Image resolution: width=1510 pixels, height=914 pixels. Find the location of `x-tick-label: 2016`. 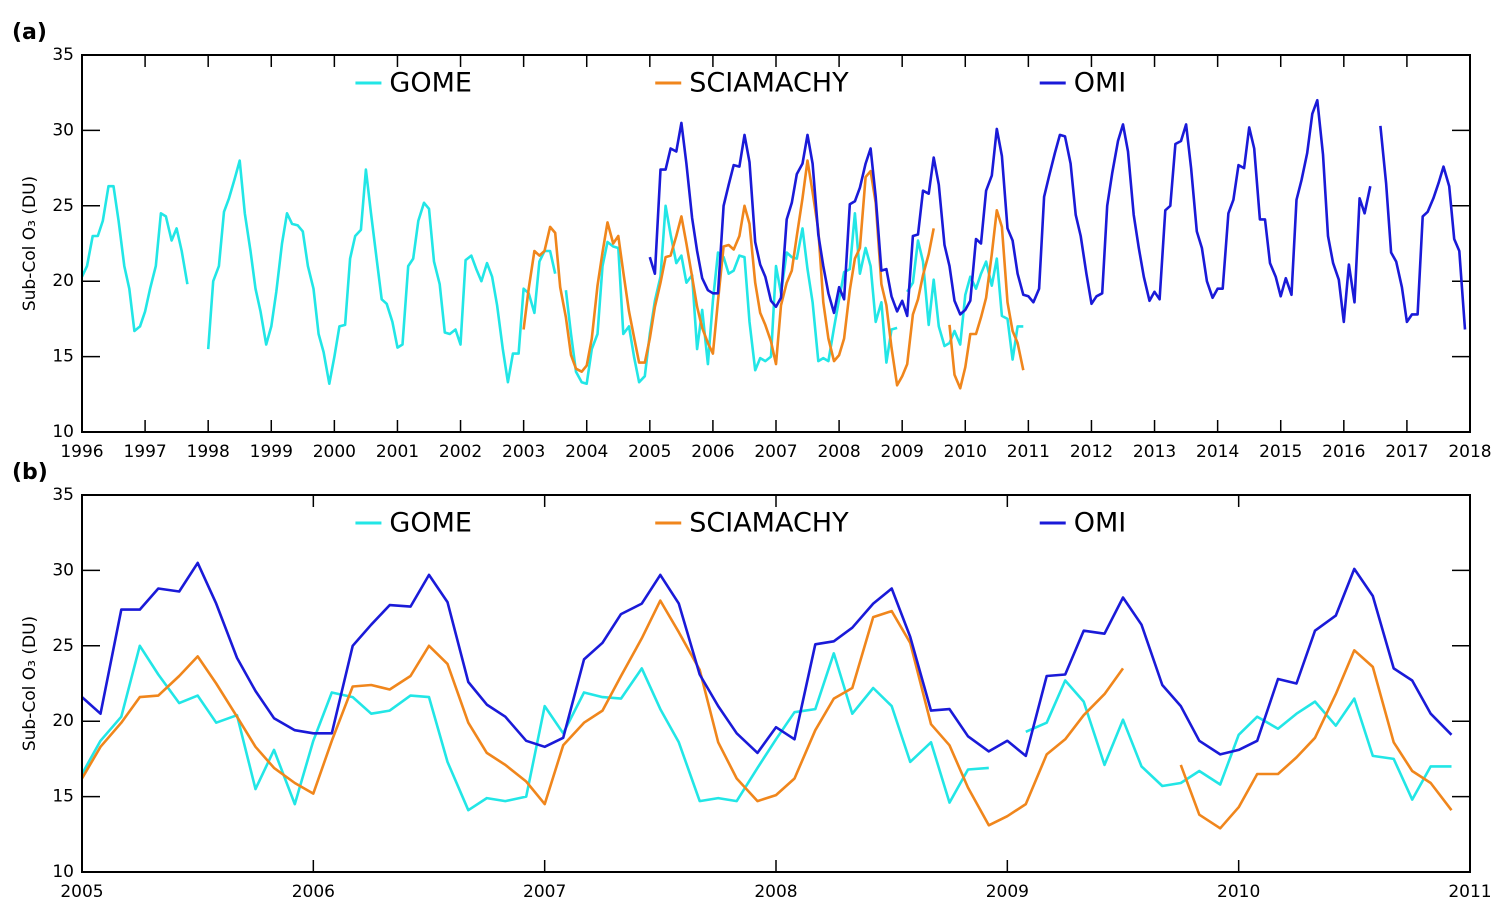

x-tick-label: 2016 is located at coordinates (1343, 452).